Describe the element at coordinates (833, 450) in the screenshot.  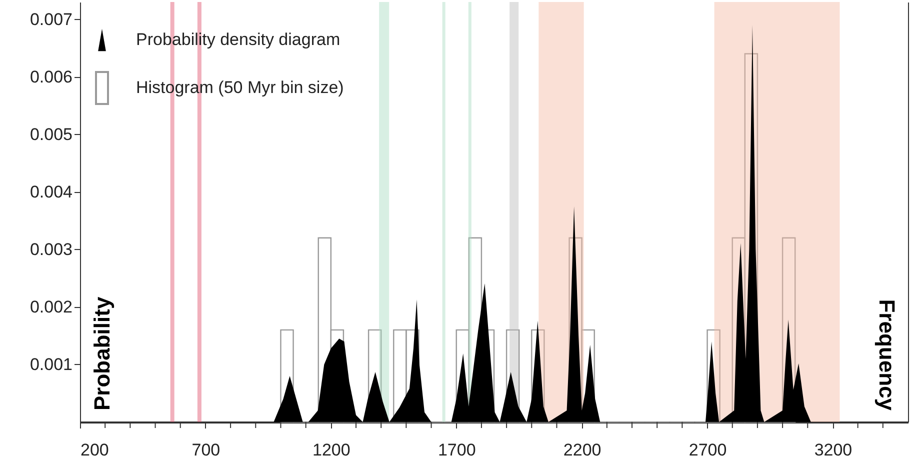
I see `x-tick-label: 3200` at that location.